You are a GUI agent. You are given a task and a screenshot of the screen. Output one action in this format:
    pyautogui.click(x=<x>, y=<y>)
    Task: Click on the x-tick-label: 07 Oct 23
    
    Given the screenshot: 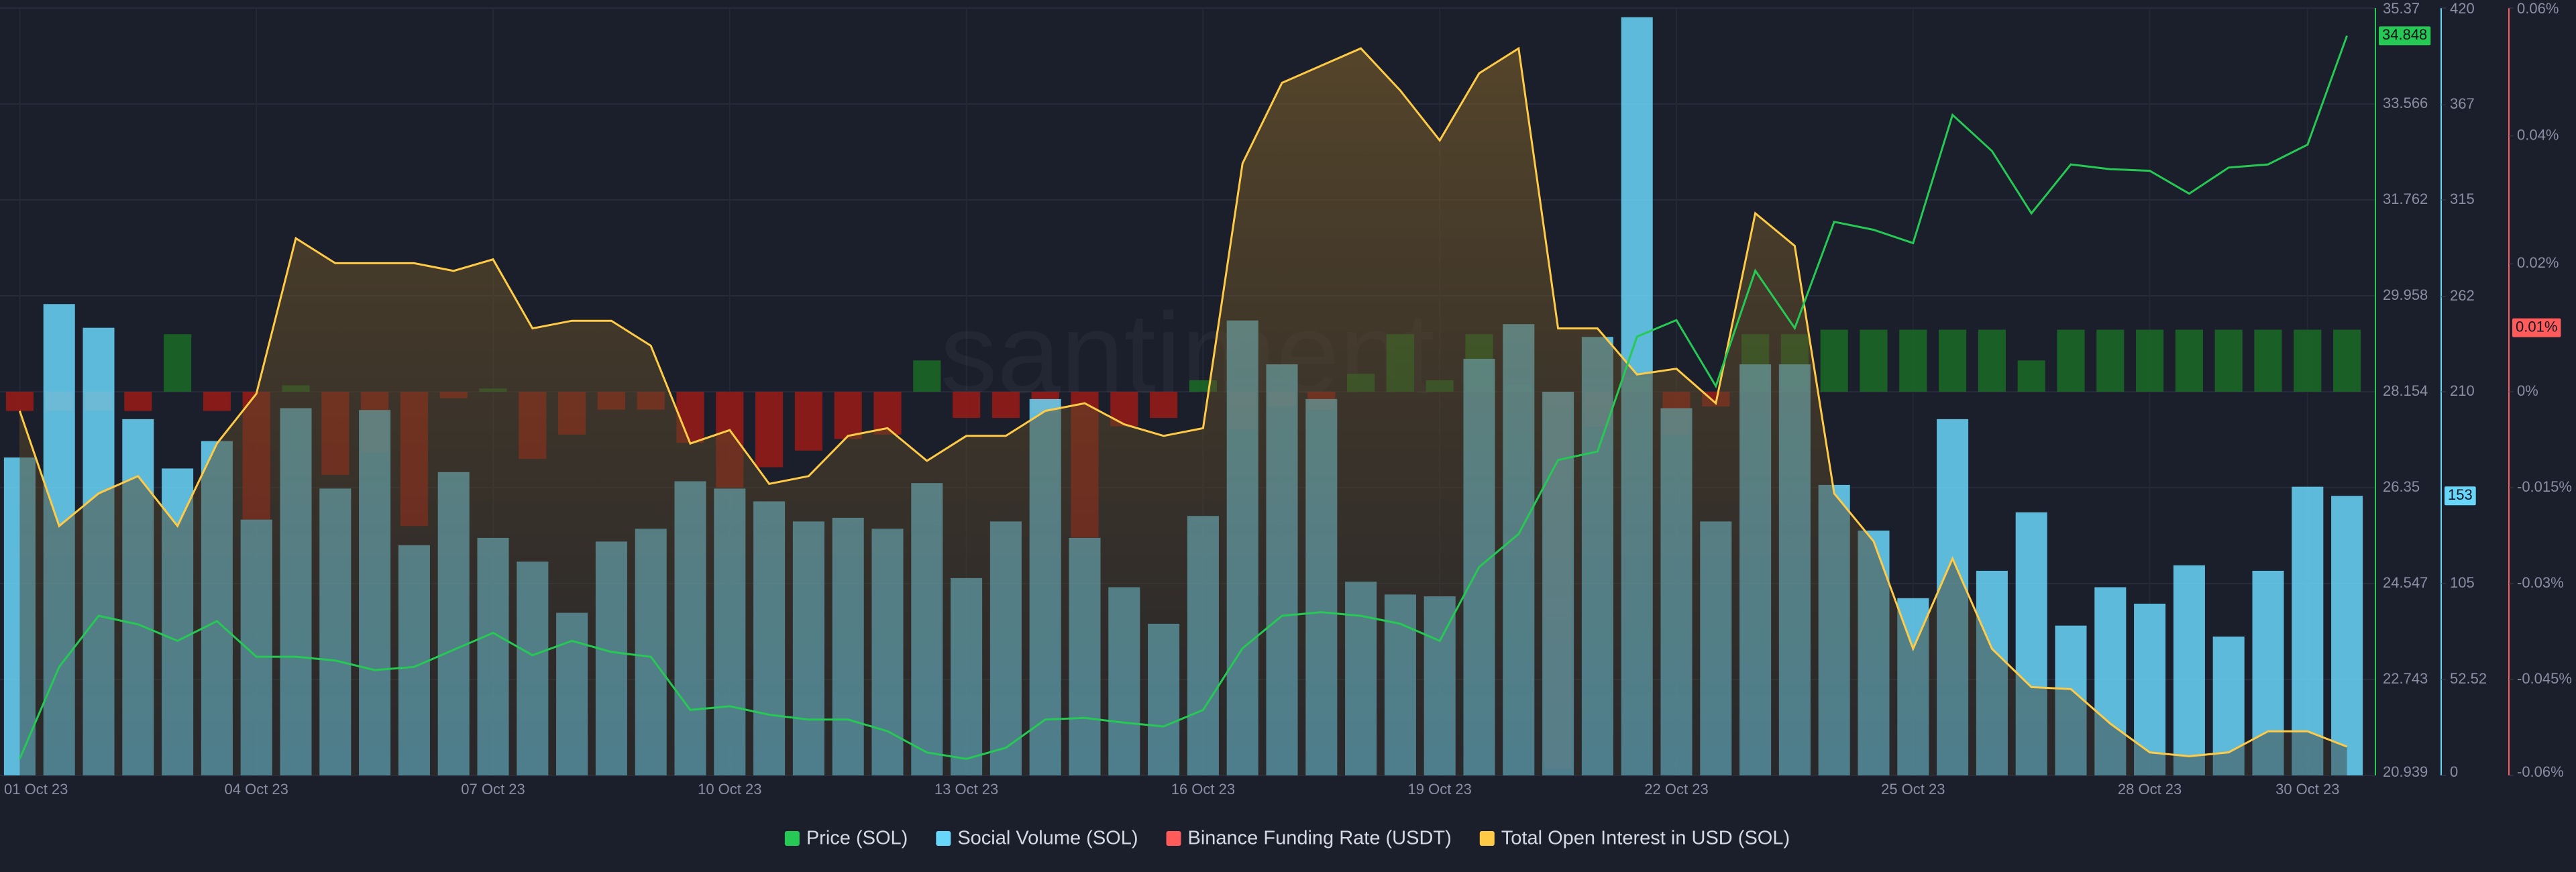 What is the action you would take?
    pyautogui.click(x=493, y=790)
    